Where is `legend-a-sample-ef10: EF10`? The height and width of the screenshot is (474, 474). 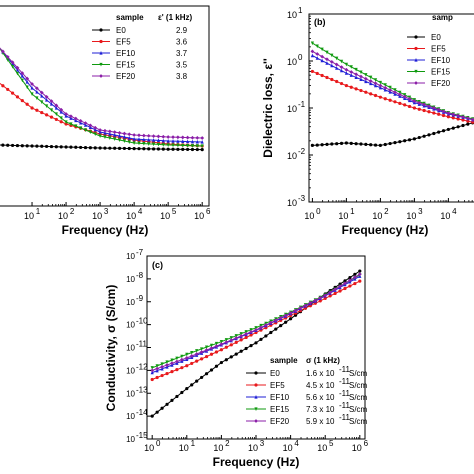 legend-a-sample-ef10: EF10 is located at coordinates (126, 53).